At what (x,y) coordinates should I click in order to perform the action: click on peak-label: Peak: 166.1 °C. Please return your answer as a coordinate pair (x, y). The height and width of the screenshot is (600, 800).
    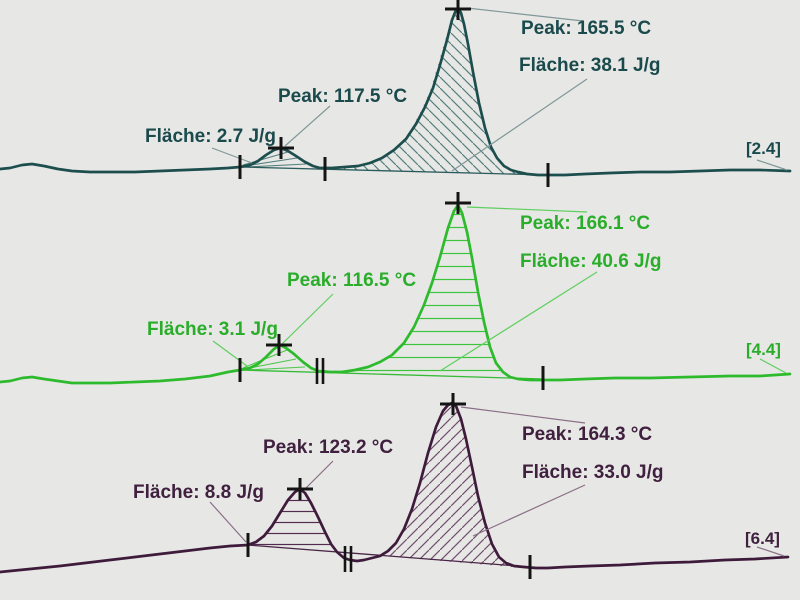
    Looking at the image, I should click on (585, 223).